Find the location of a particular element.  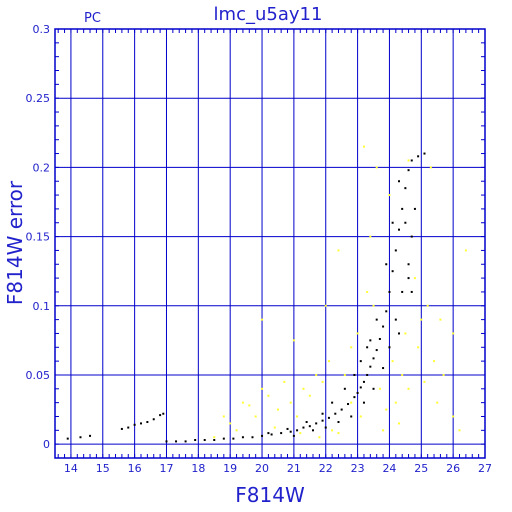

x-tick-label: 18 is located at coordinates (198, 468).